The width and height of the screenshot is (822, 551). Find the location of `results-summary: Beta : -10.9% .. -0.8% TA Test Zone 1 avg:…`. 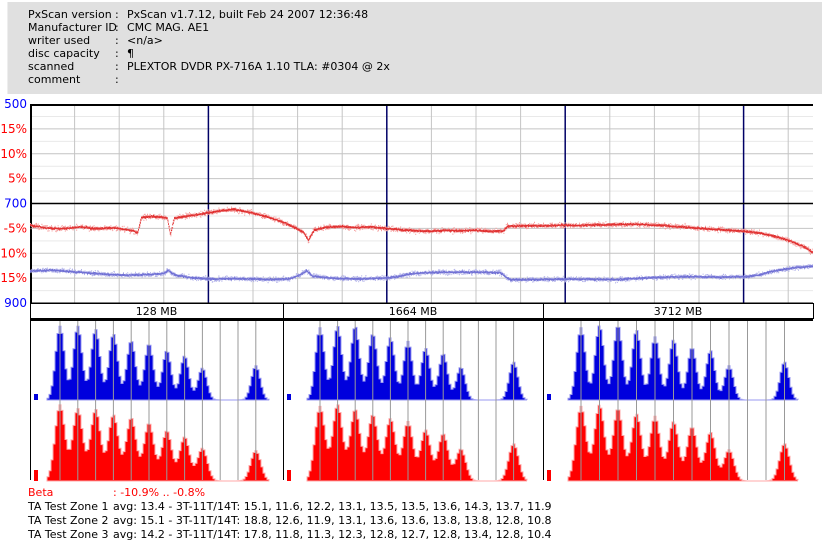

results-summary: Beta : -10.9% .. -0.8% TA Test Zone 1 avg:… is located at coordinates (290, 514).